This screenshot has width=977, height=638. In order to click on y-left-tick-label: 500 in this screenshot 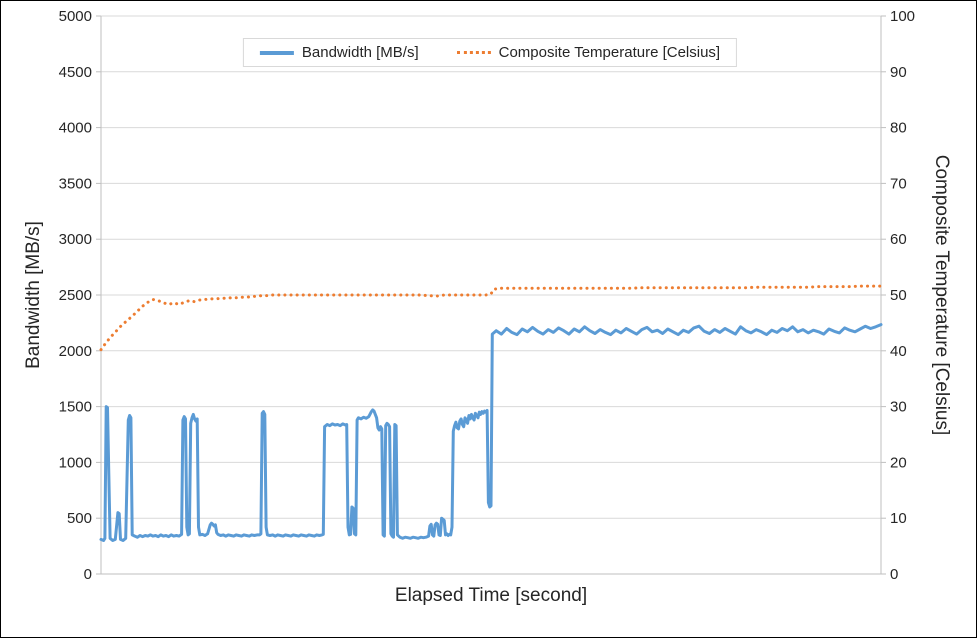, I will do `click(79, 518)`.